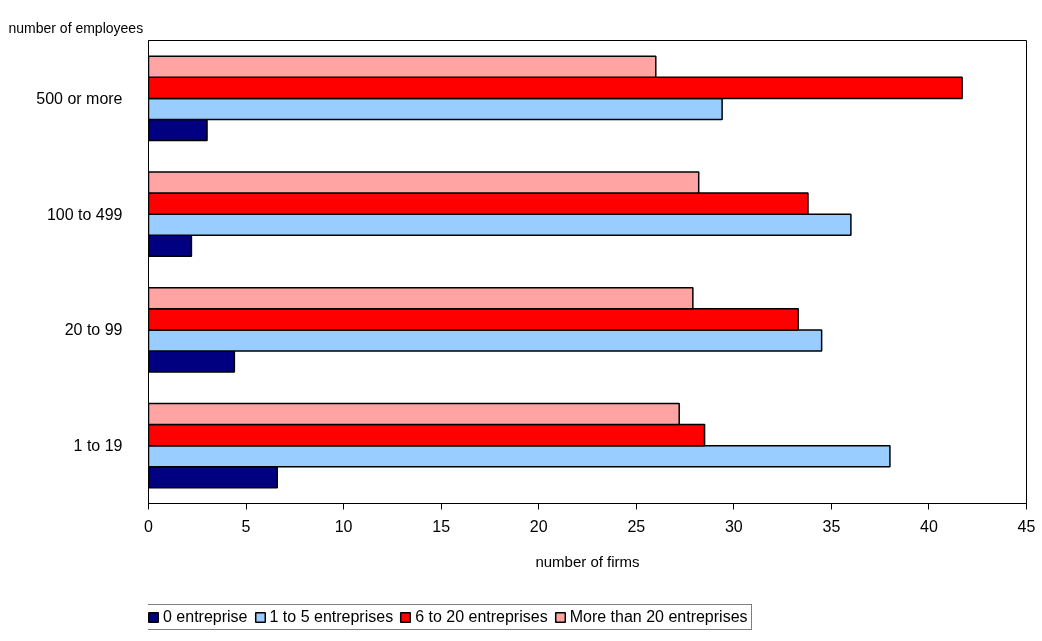 This screenshot has height=641, width=1042. What do you see at coordinates (831, 526) in the screenshot?
I see `x-tick-label: 35` at bounding box center [831, 526].